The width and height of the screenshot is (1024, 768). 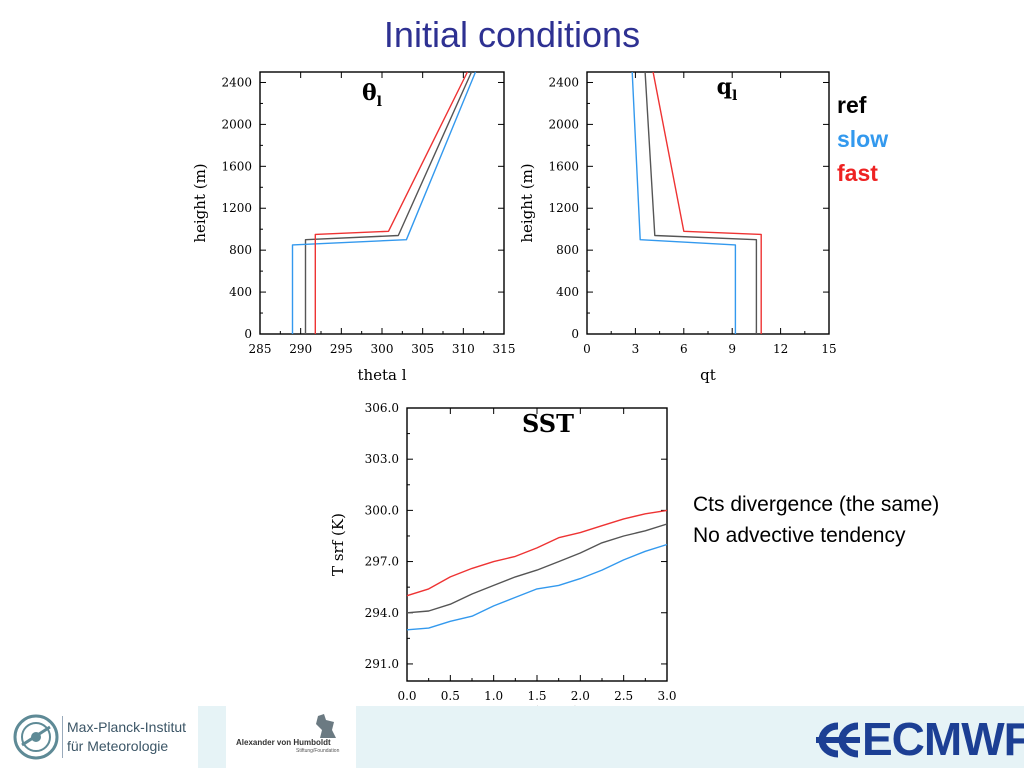 I want to click on sst-panel-background, so click(x=501, y=560).